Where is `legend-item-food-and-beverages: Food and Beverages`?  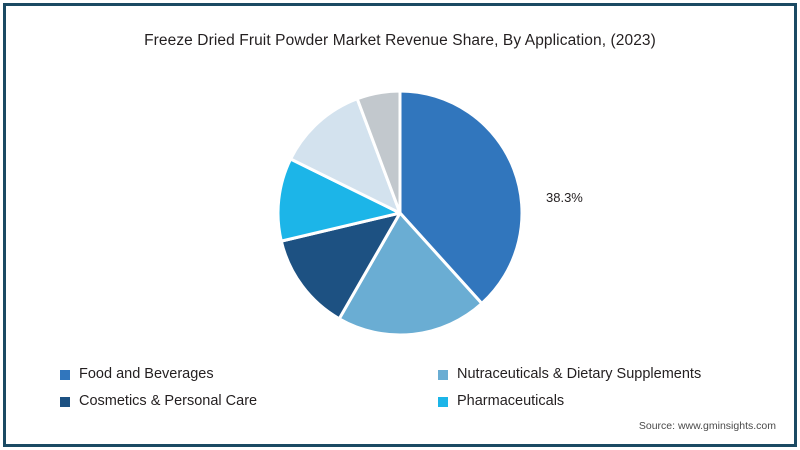 legend-item-food-and-beverages: Food and Beverages is located at coordinates (158, 374).